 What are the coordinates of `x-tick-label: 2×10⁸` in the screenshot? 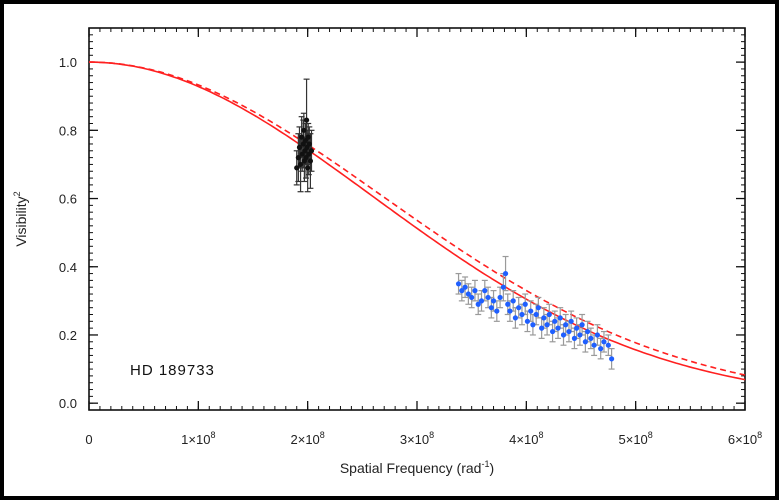 It's located at (308, 438).